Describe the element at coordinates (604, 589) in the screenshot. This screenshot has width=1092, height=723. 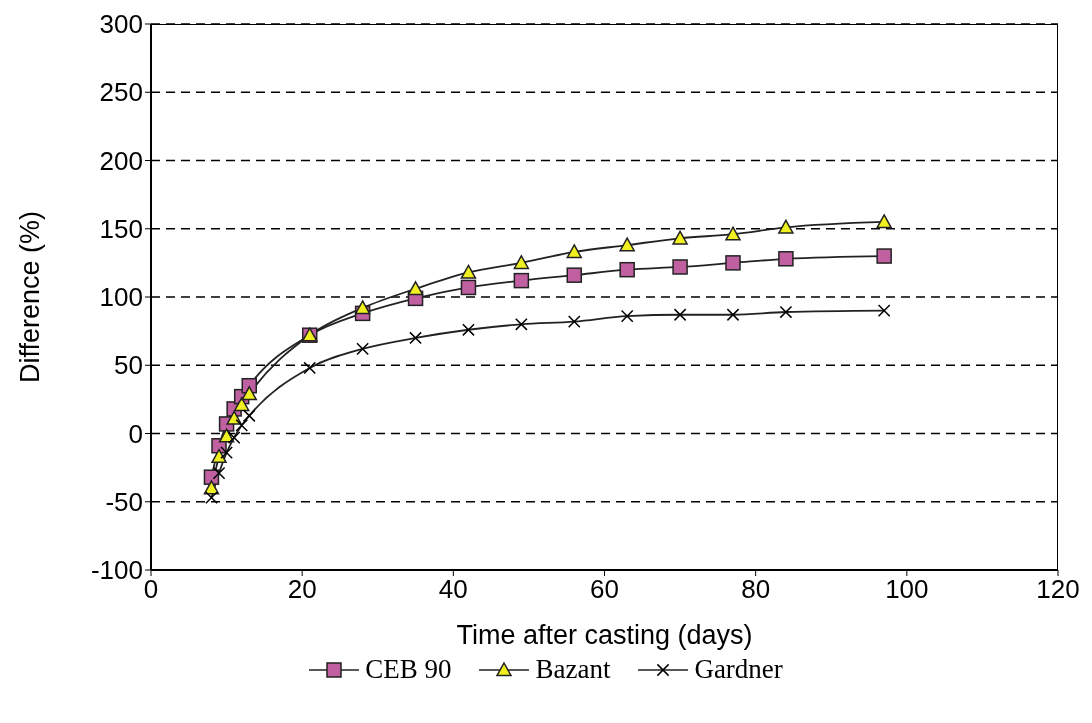
I see `x-tick-label: 60` at that location.